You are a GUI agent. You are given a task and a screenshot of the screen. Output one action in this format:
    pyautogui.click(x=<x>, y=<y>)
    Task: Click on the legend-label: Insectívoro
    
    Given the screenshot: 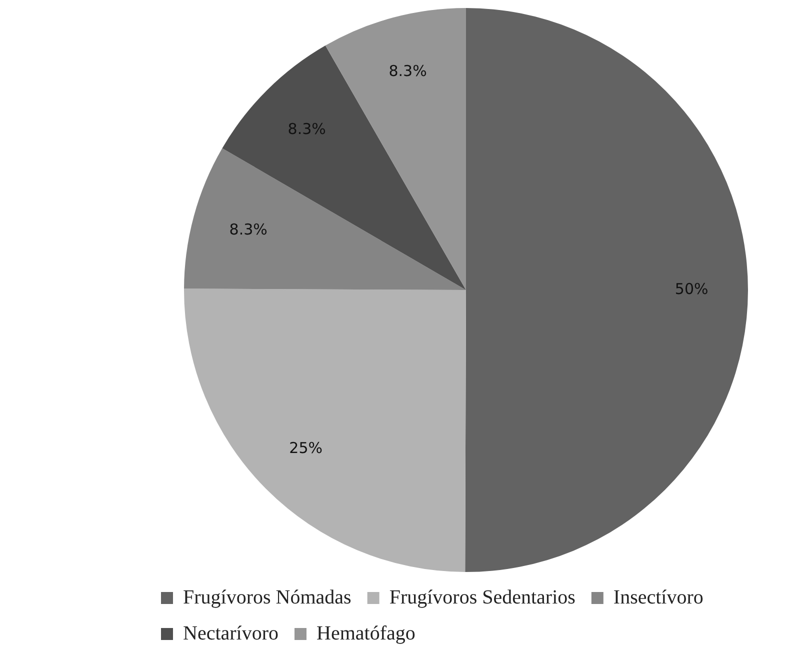 What is the action you would take?
    pyautogui.click(x=658, y=597)
    